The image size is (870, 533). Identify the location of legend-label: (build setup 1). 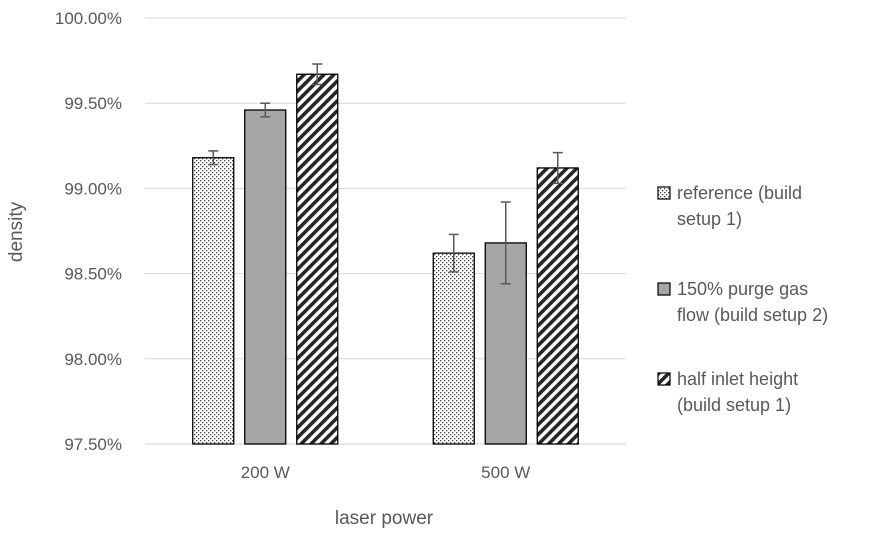
(734, 405).